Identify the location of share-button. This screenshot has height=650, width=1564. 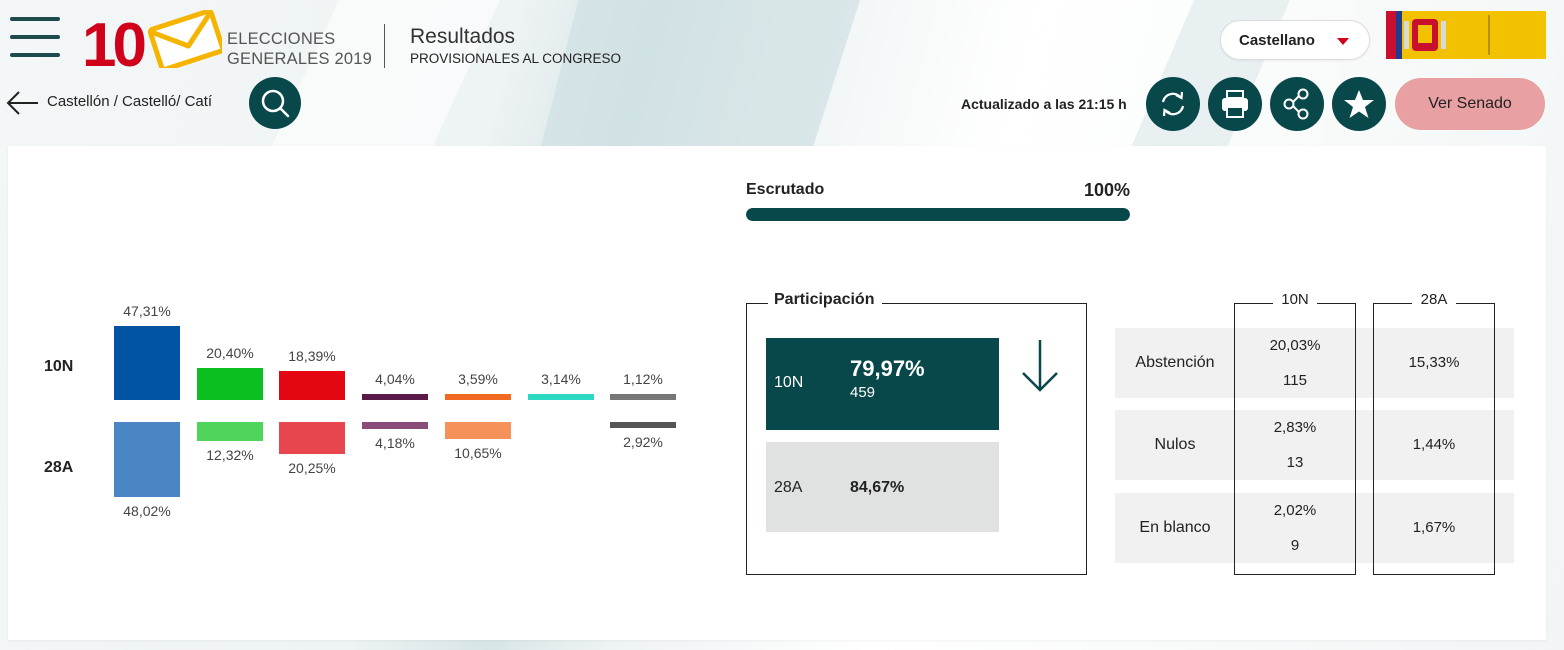
(1297, 104).